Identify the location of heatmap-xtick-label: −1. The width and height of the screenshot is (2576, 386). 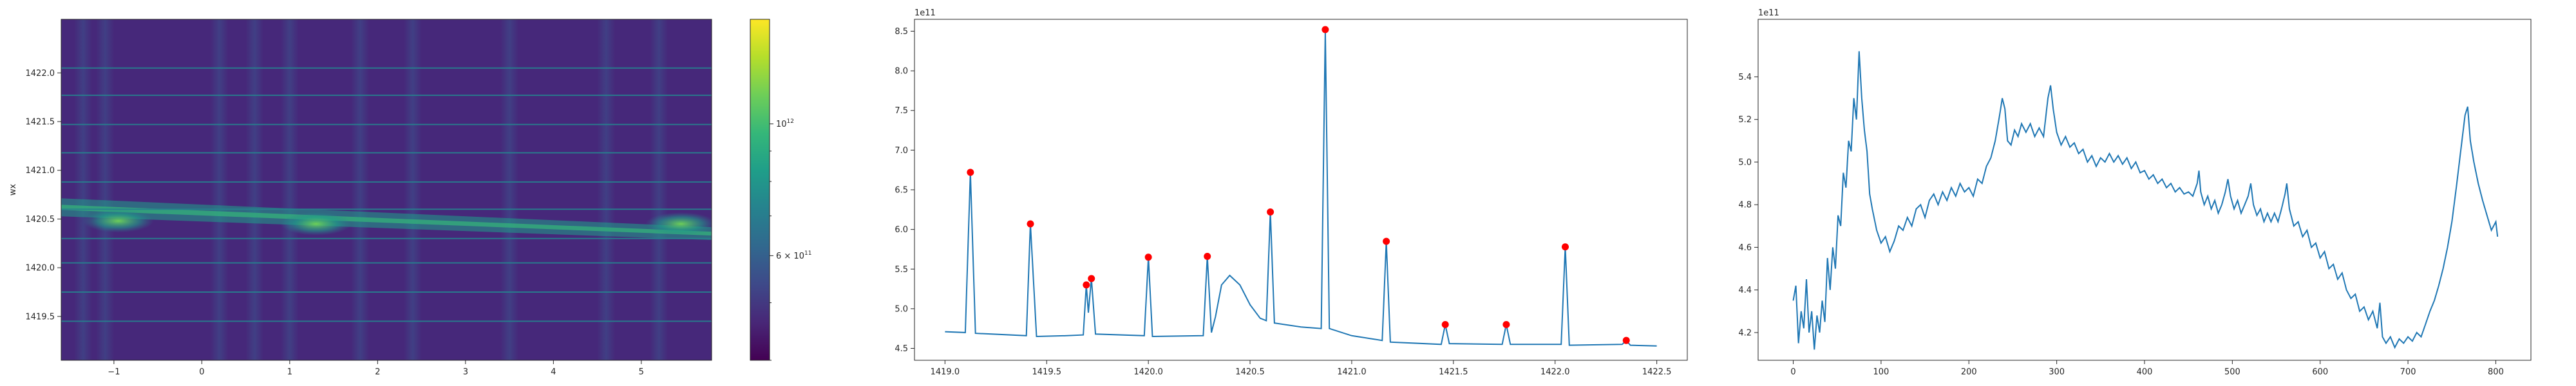
(114, 372).